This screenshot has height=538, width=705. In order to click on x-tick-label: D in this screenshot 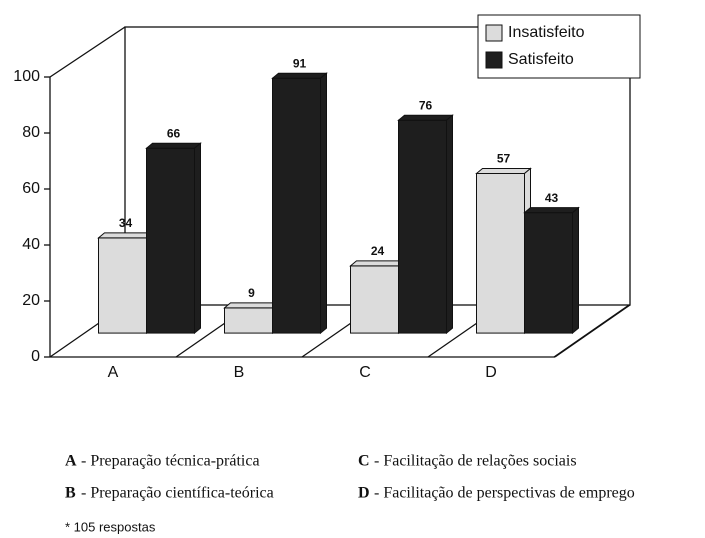, I will do `click(491, 372)`.